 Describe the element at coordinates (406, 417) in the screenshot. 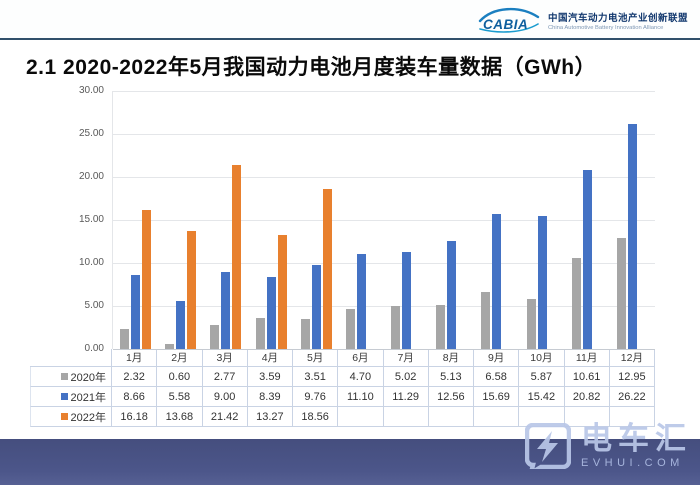

I see `table-cell-2022年-7月` at that location.